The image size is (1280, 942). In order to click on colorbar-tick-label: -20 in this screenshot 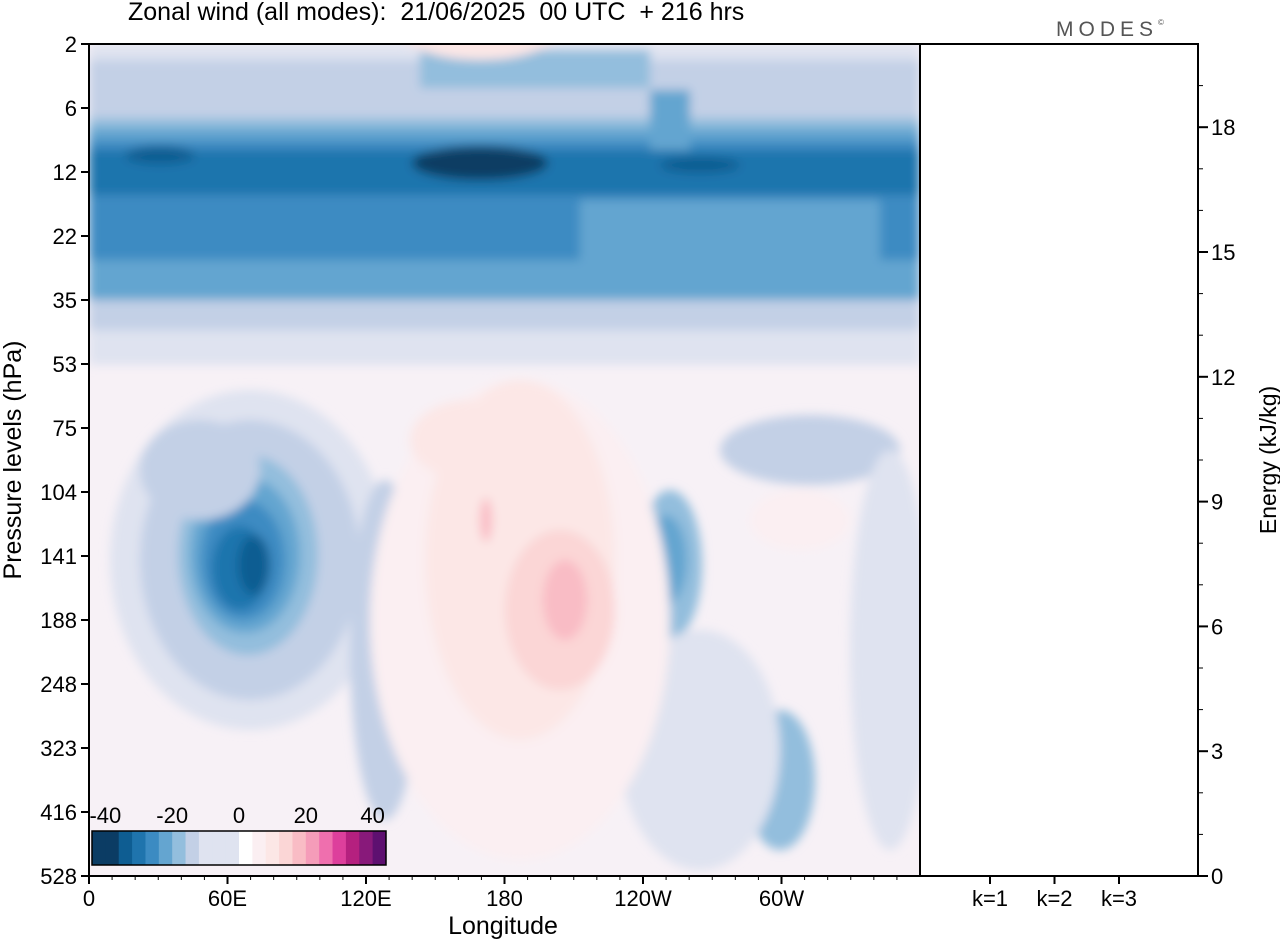, I will do `click(172, 815)`.